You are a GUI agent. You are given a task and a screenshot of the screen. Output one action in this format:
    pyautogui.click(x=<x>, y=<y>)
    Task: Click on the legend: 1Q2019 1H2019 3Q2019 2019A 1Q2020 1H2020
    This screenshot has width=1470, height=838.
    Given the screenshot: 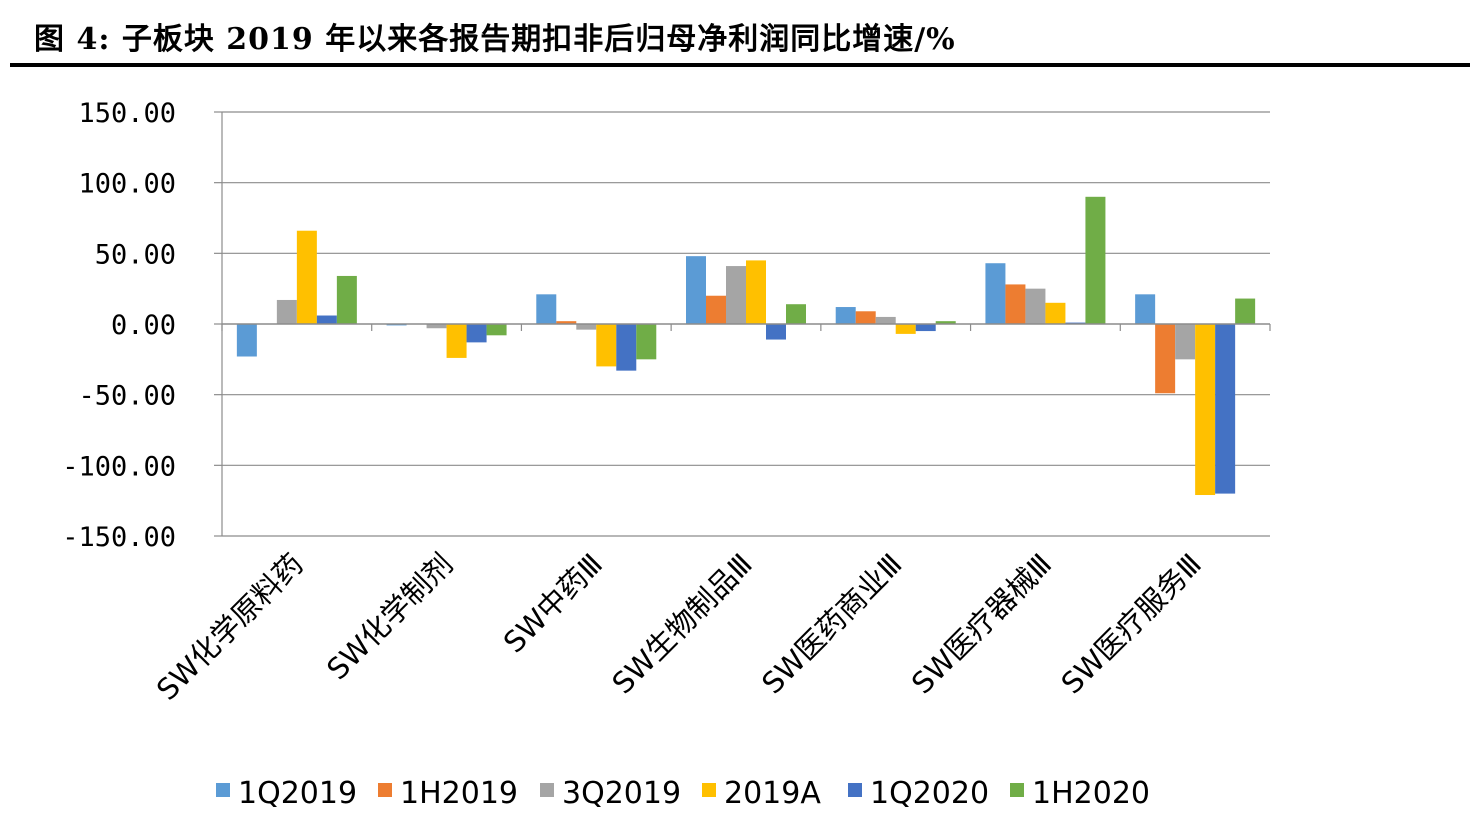 What is the action you would take?
    pyautogui.click(x=683, y=793)
    